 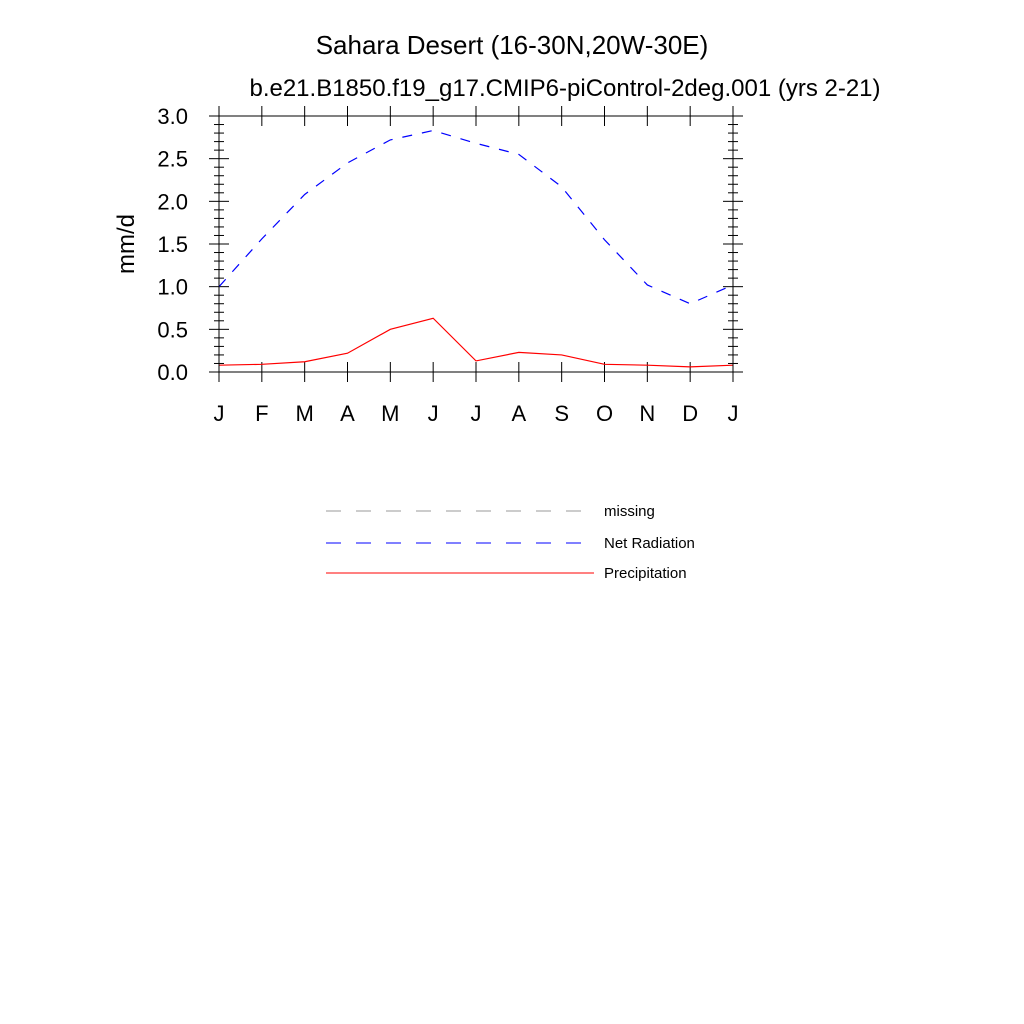 I want to click on y-tick-label: 3.0, so click(x=172, y=116).